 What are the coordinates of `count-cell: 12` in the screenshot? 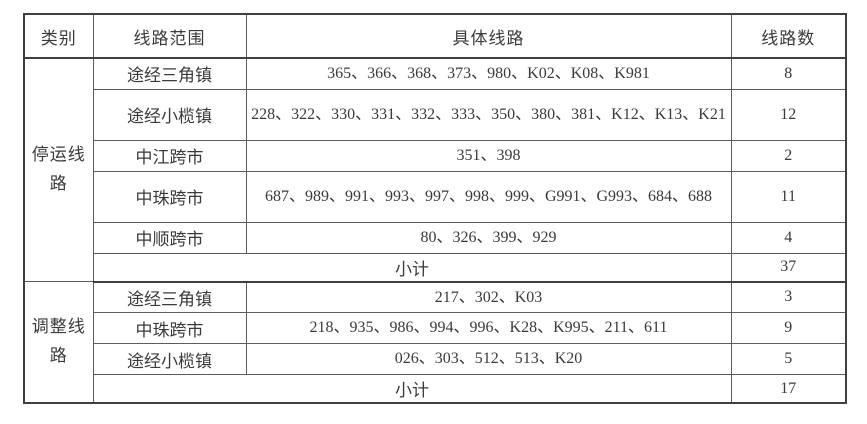 It's located at (788, 114).